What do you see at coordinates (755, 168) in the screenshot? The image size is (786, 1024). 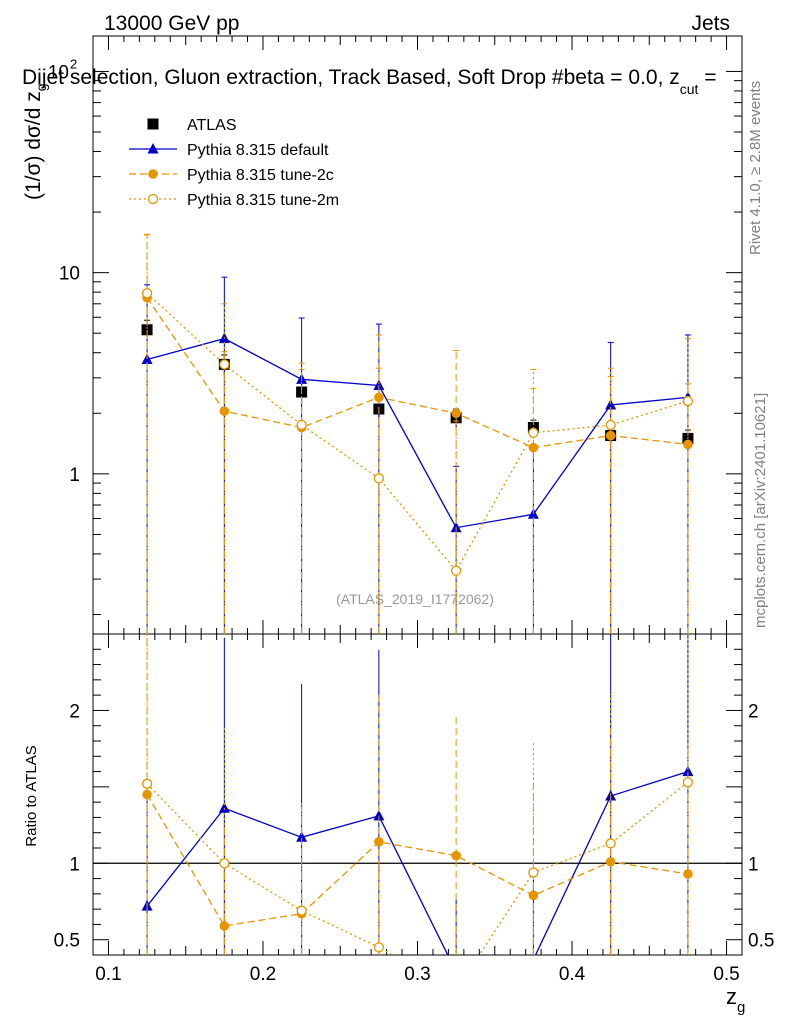 I see `rivet-label: Rivet 4.1.0, ≥ 2.8M events` at bounding box center [755, 168].